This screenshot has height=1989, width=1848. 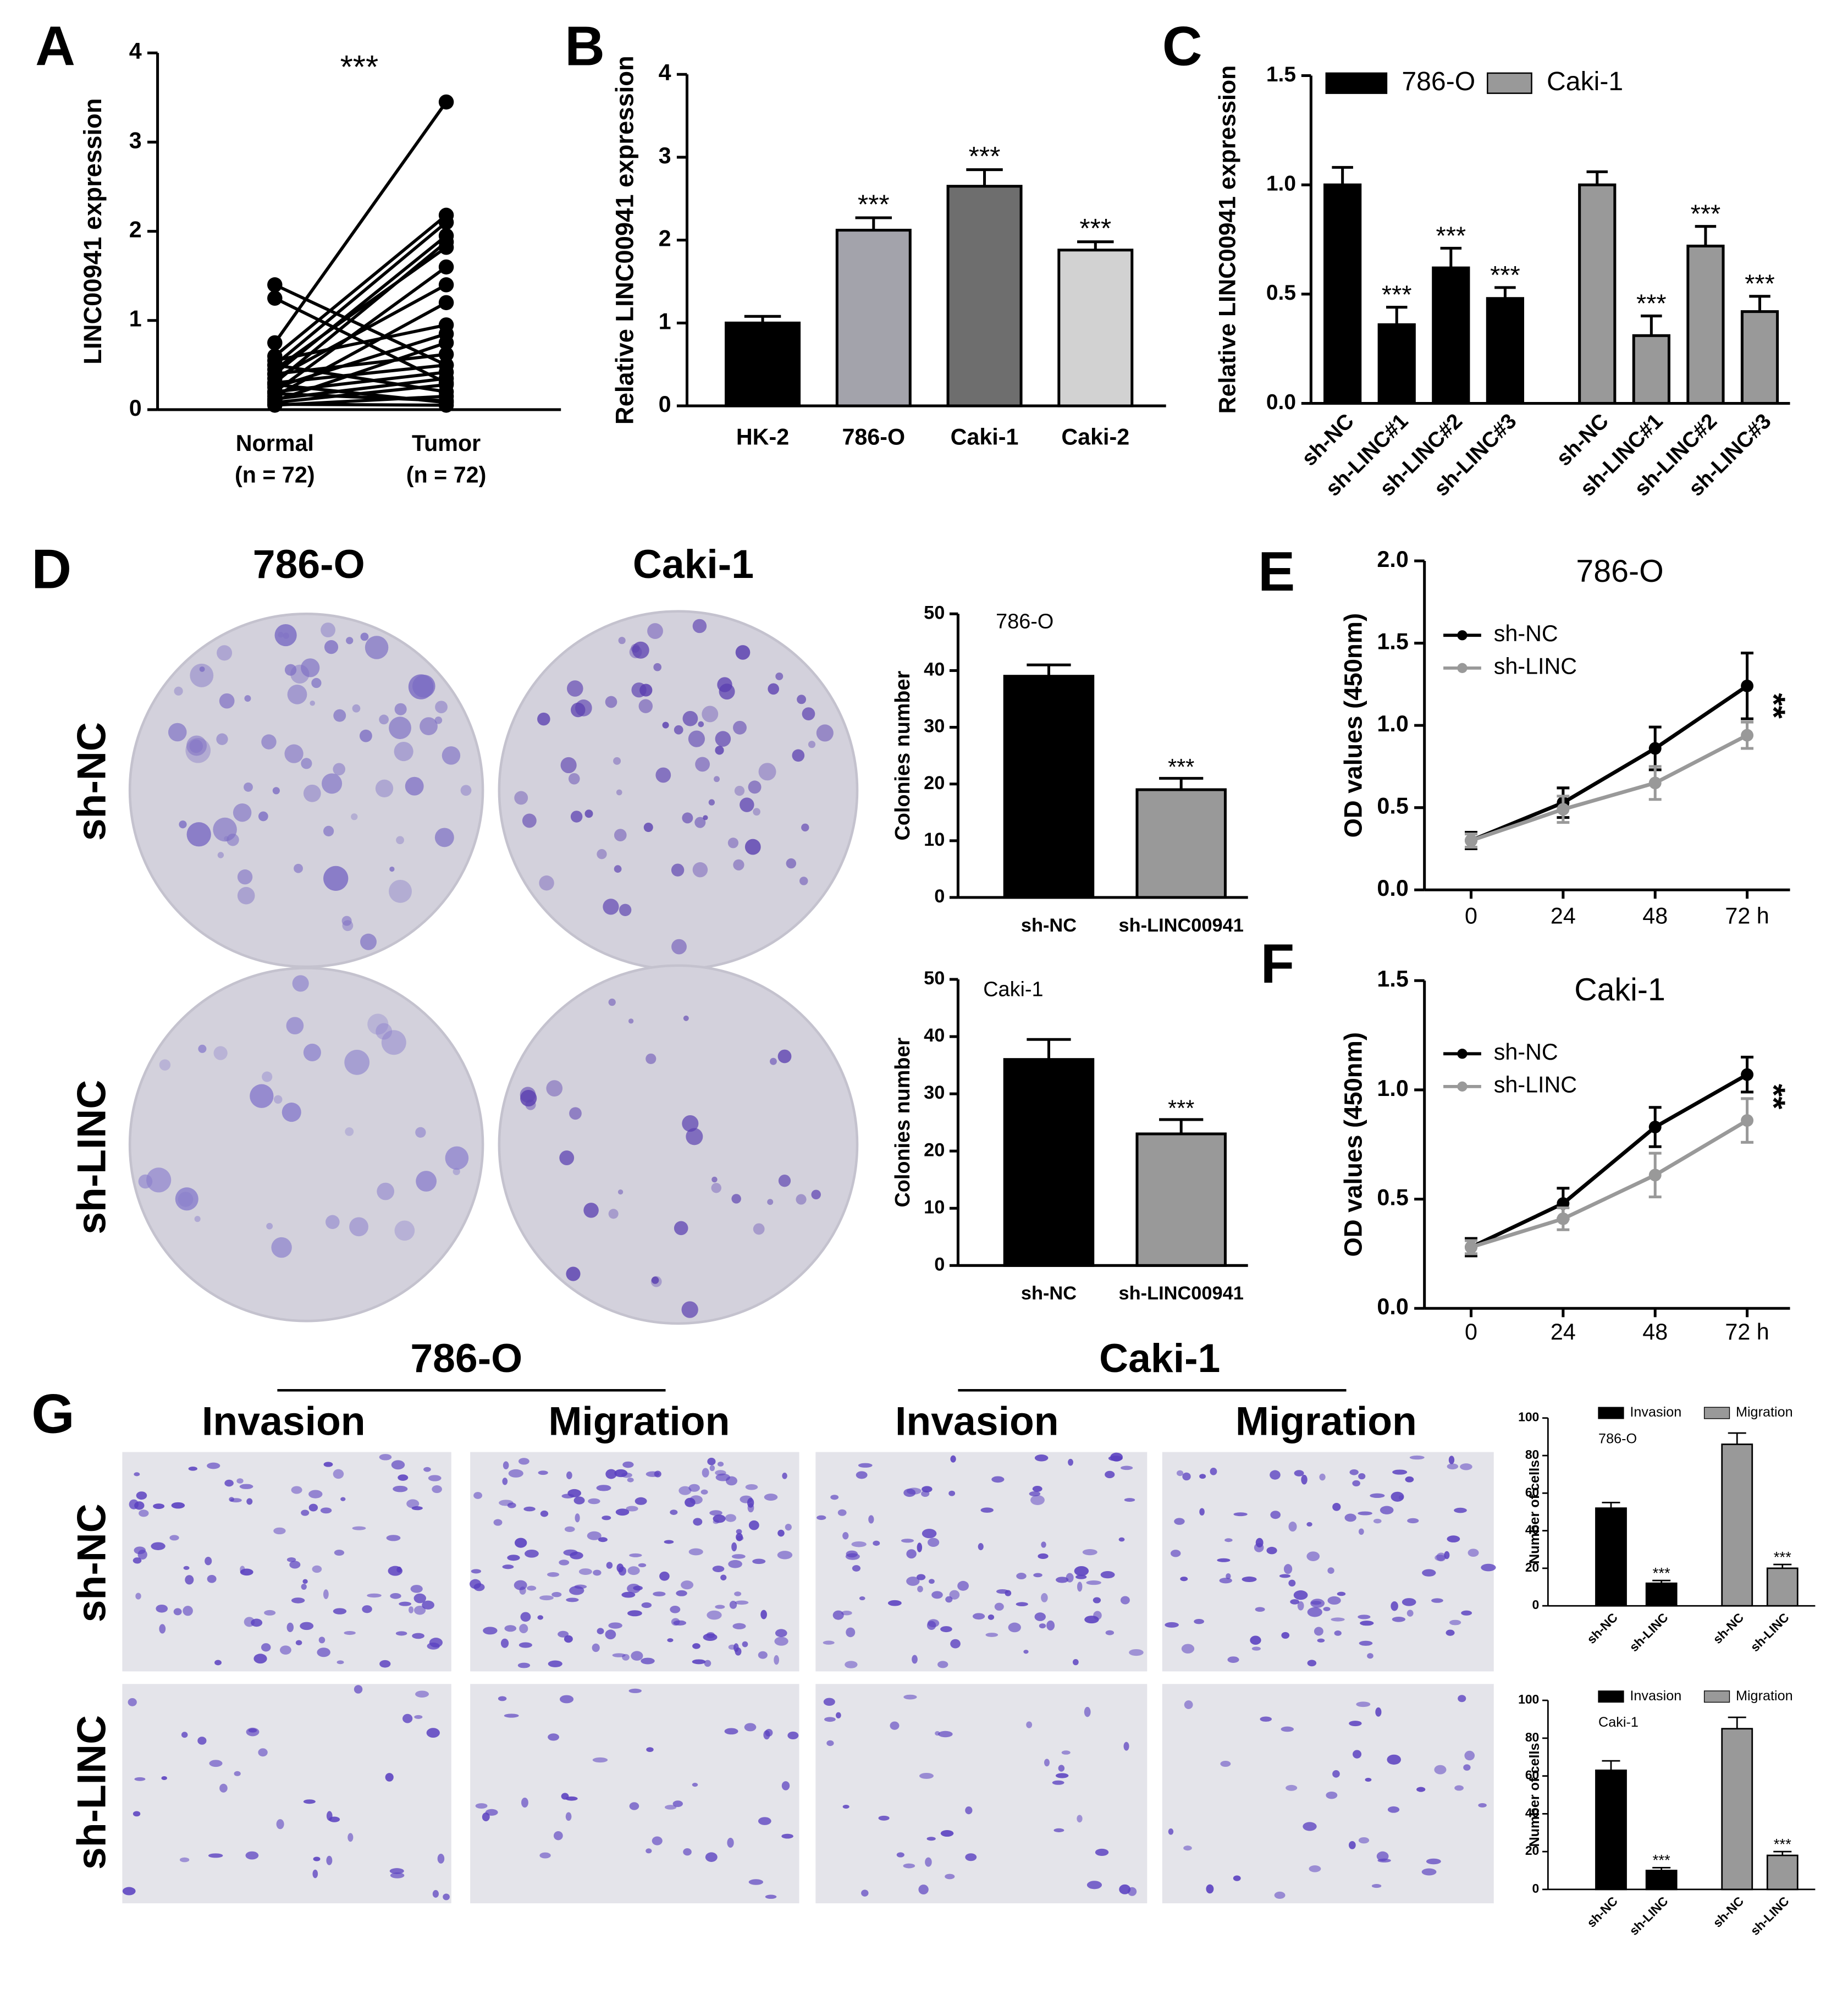 What do you see at coordinates (1536, 1888) in the screenshot?
I see `y-tick-label: 0` at bounding box center [1536, 1888].